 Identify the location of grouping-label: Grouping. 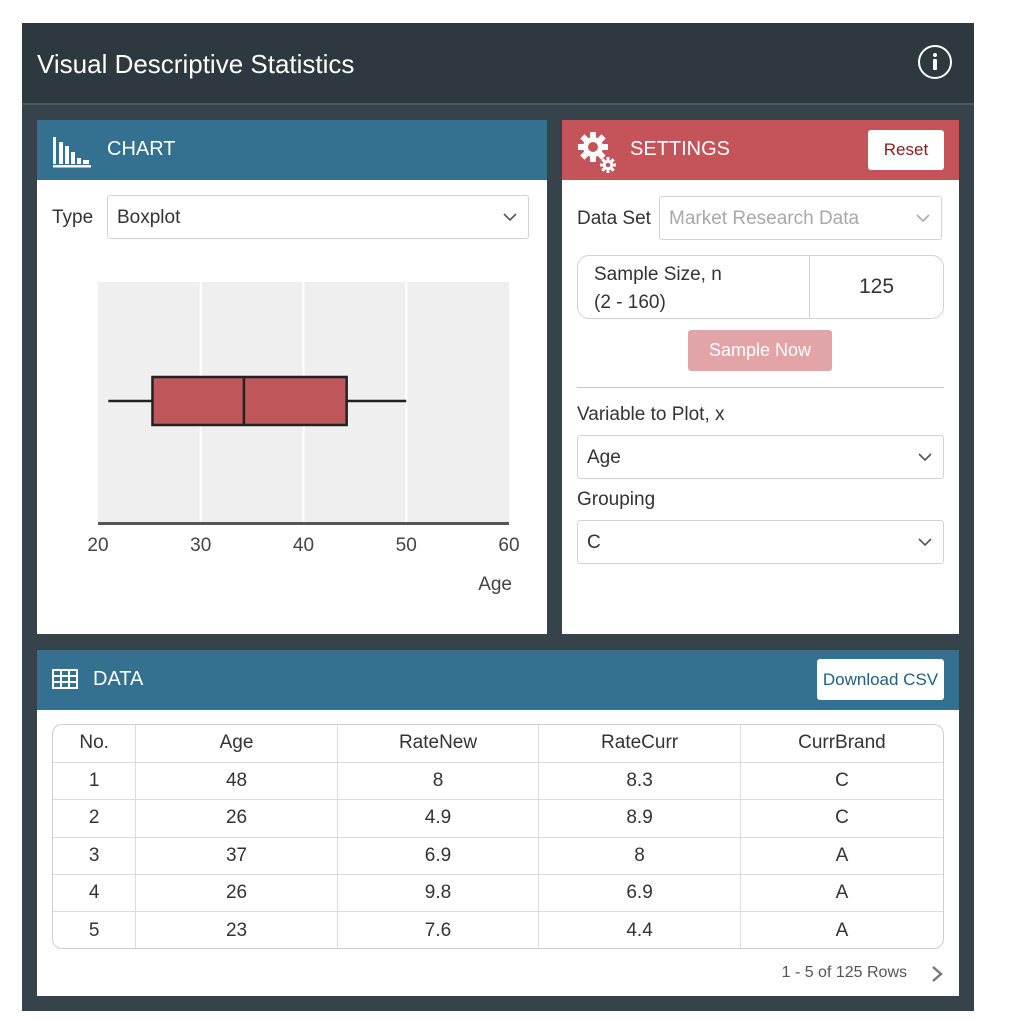
(616, 499).